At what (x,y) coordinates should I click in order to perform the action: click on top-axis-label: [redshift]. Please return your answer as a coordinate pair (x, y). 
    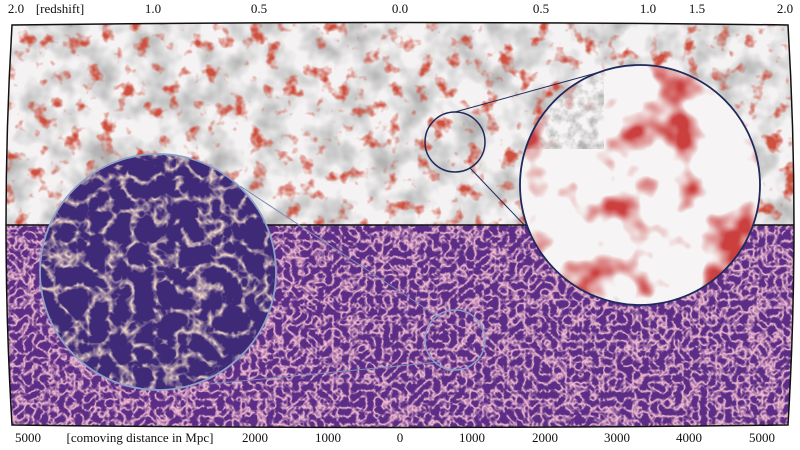
    Looking at the image, I should click on (60, 8).